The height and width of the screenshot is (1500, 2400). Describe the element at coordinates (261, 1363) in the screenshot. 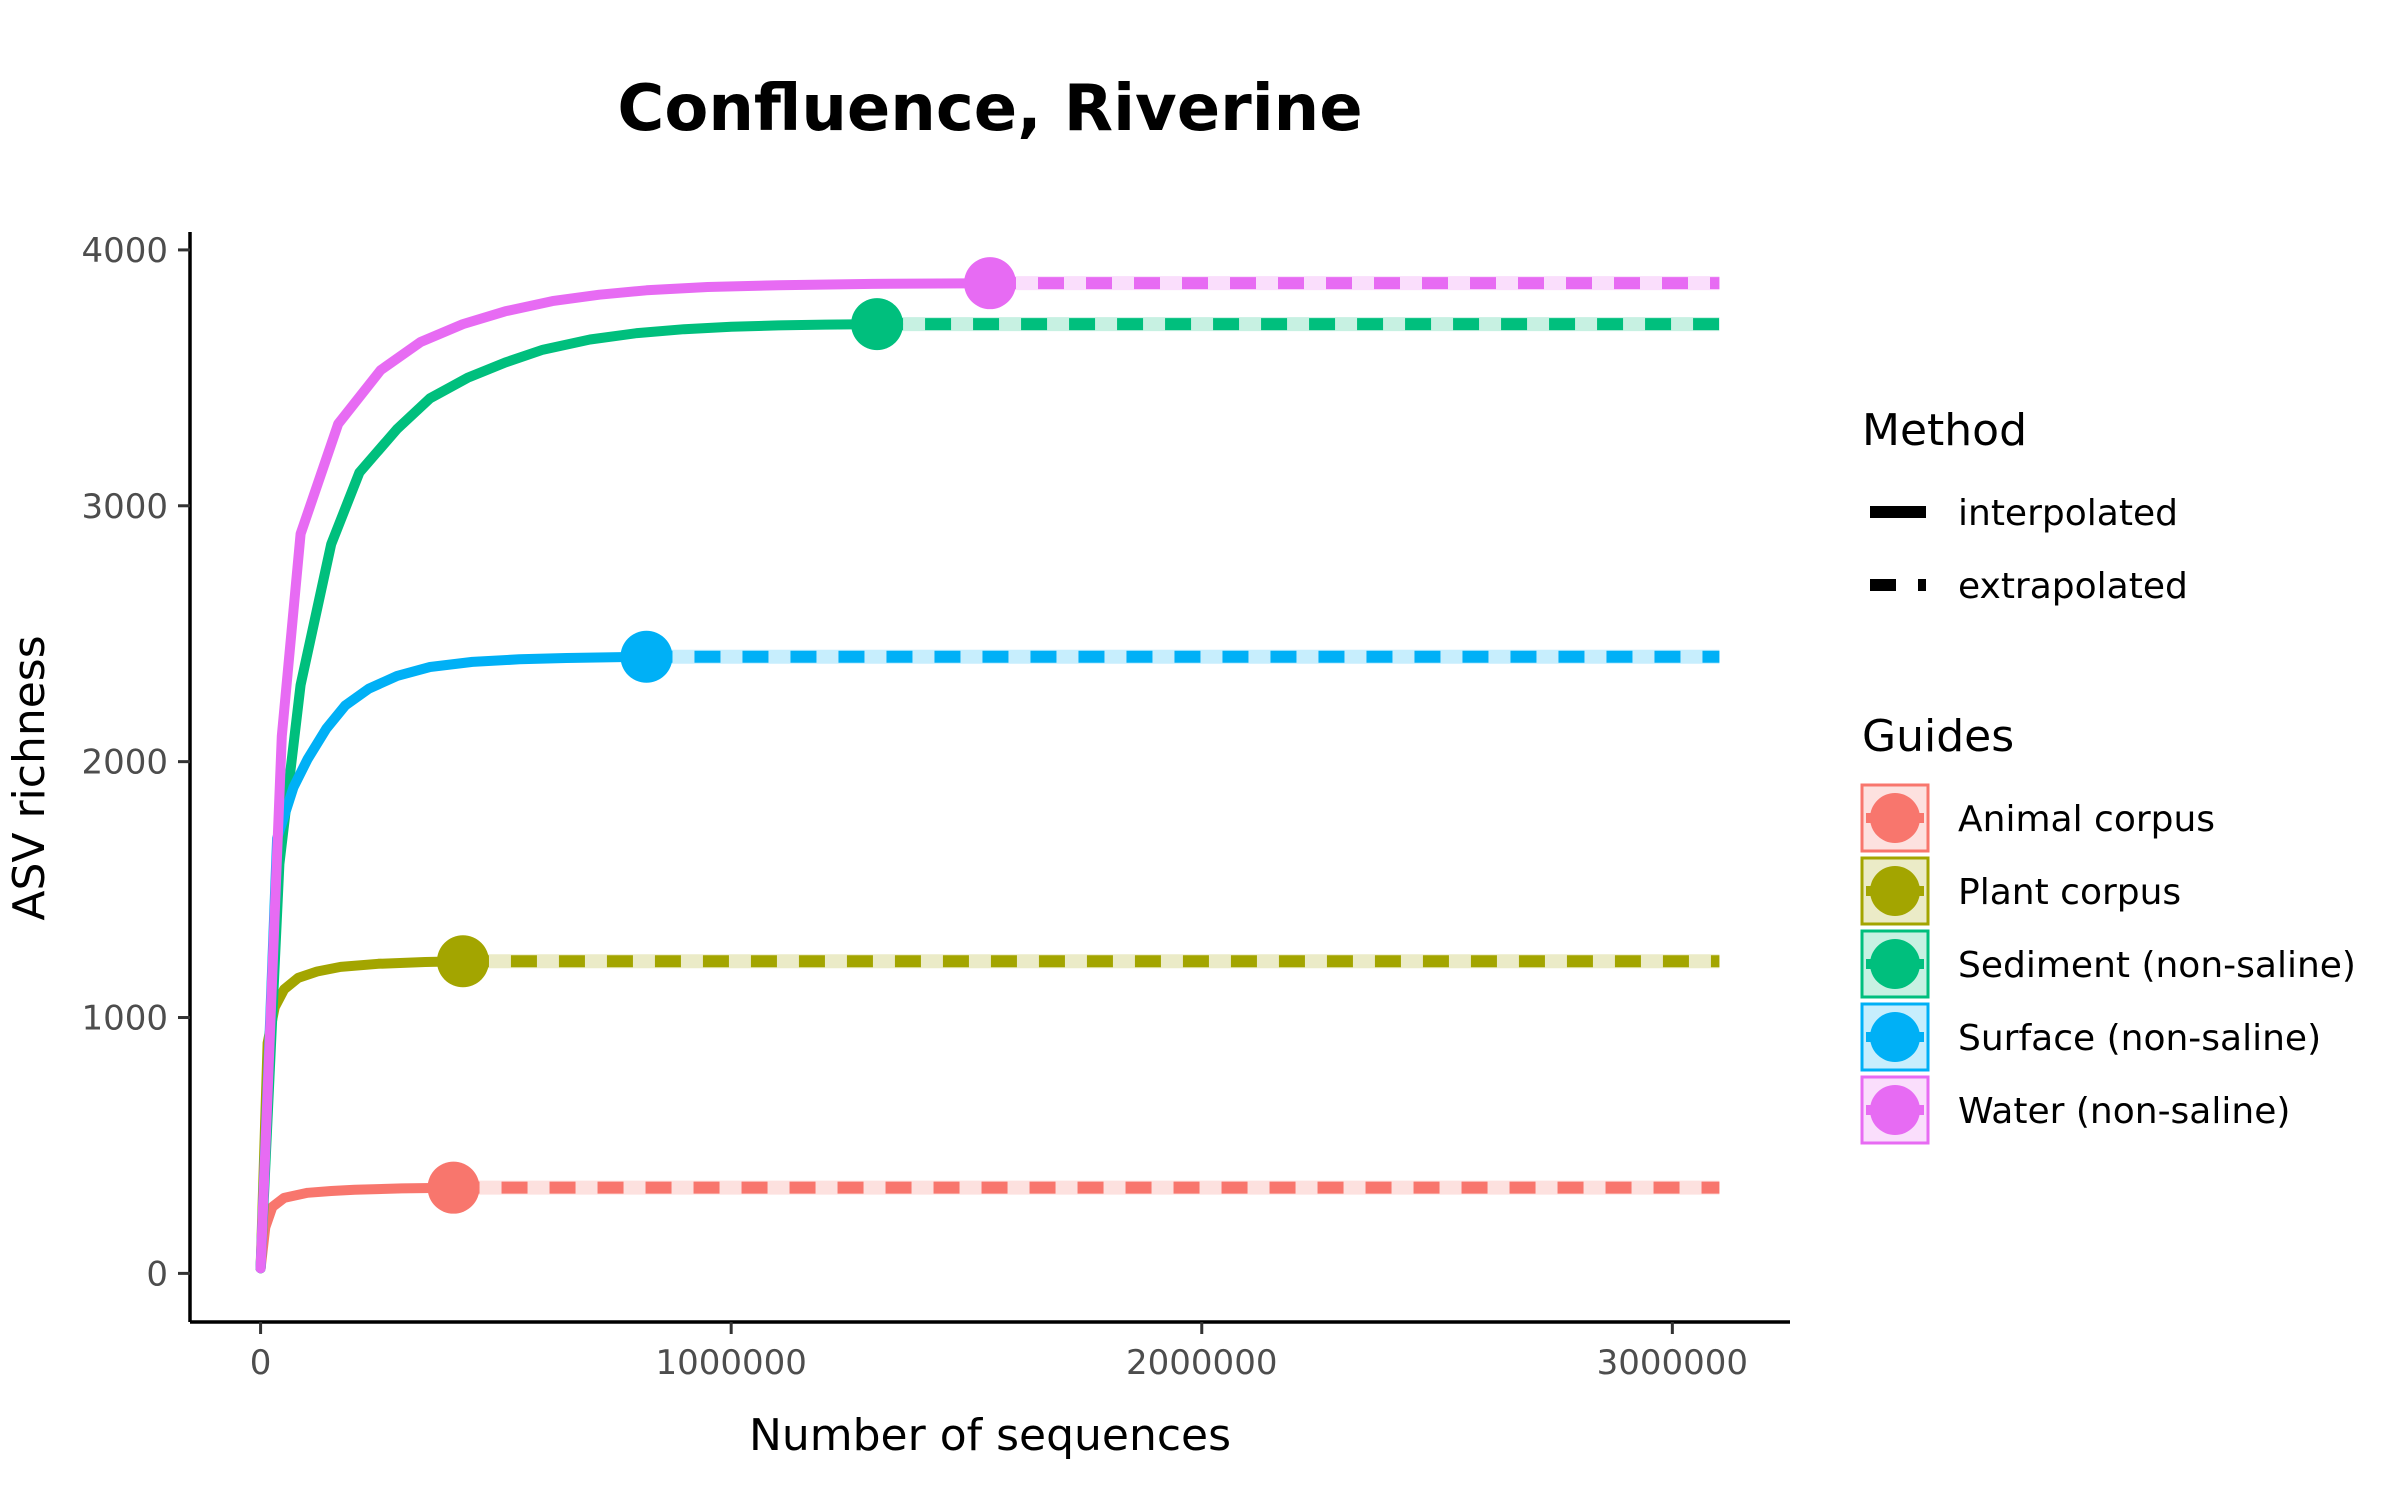

I see `x-tick-label: 0` at that location.